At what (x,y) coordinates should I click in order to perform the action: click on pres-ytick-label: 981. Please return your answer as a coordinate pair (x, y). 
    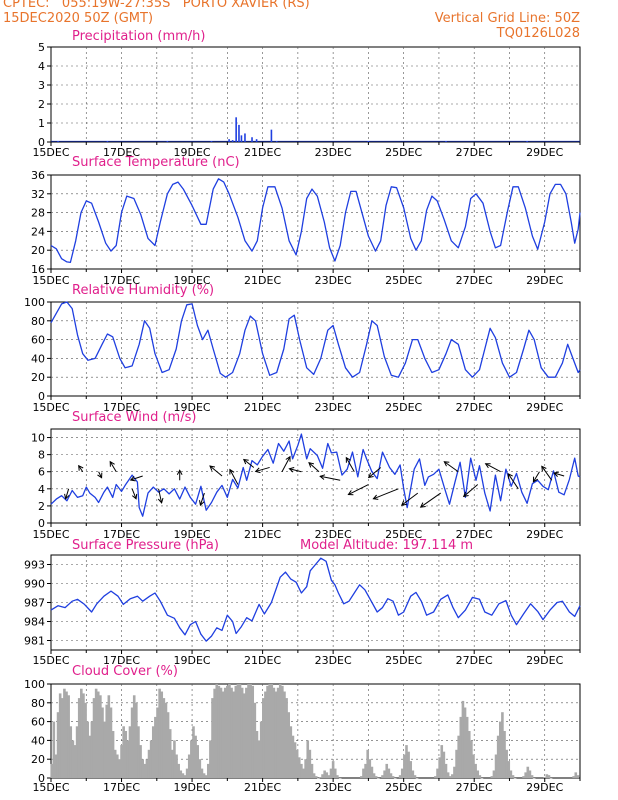
    Looking at the image, I should click on (34, 641).